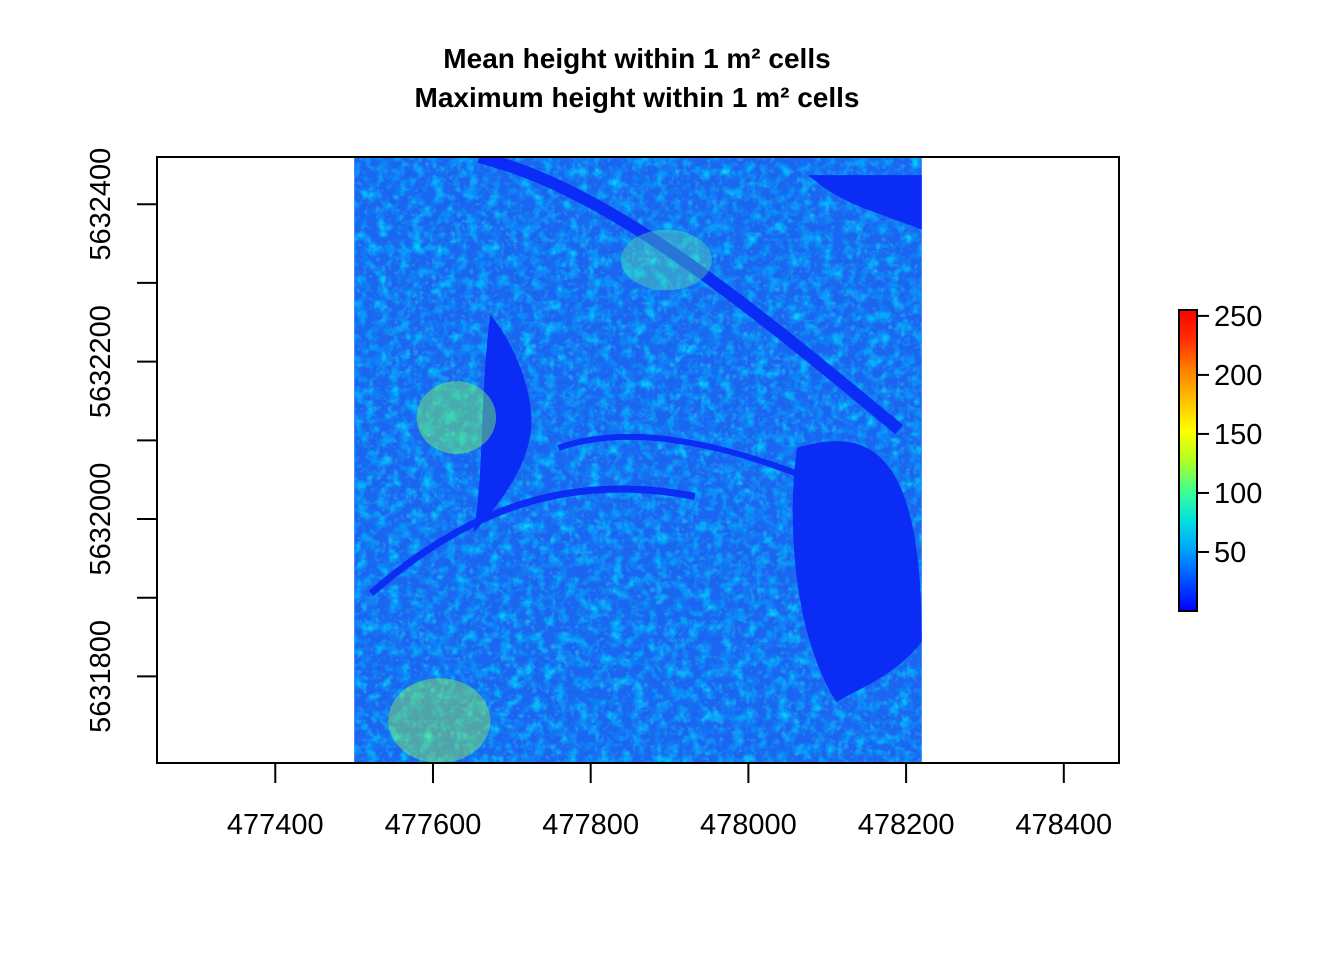  I want to click on x-tick-label: 478400, so click(1063, 825).